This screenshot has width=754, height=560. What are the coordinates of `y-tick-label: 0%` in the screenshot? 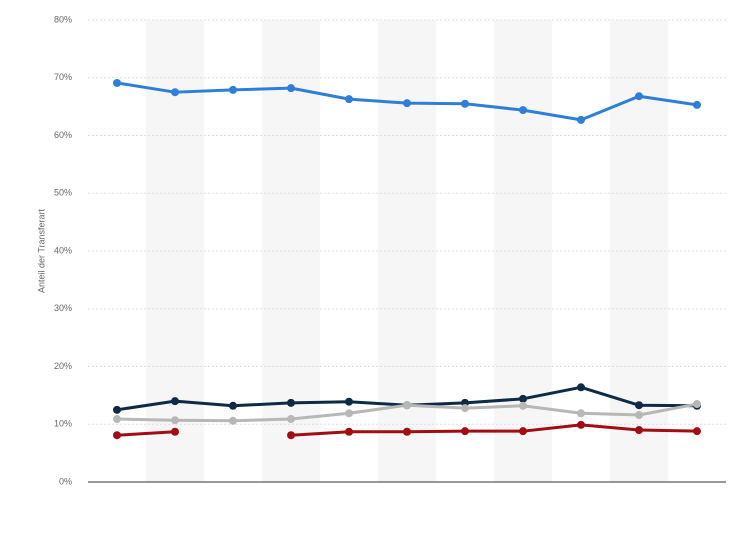 It's located at (65, 481).